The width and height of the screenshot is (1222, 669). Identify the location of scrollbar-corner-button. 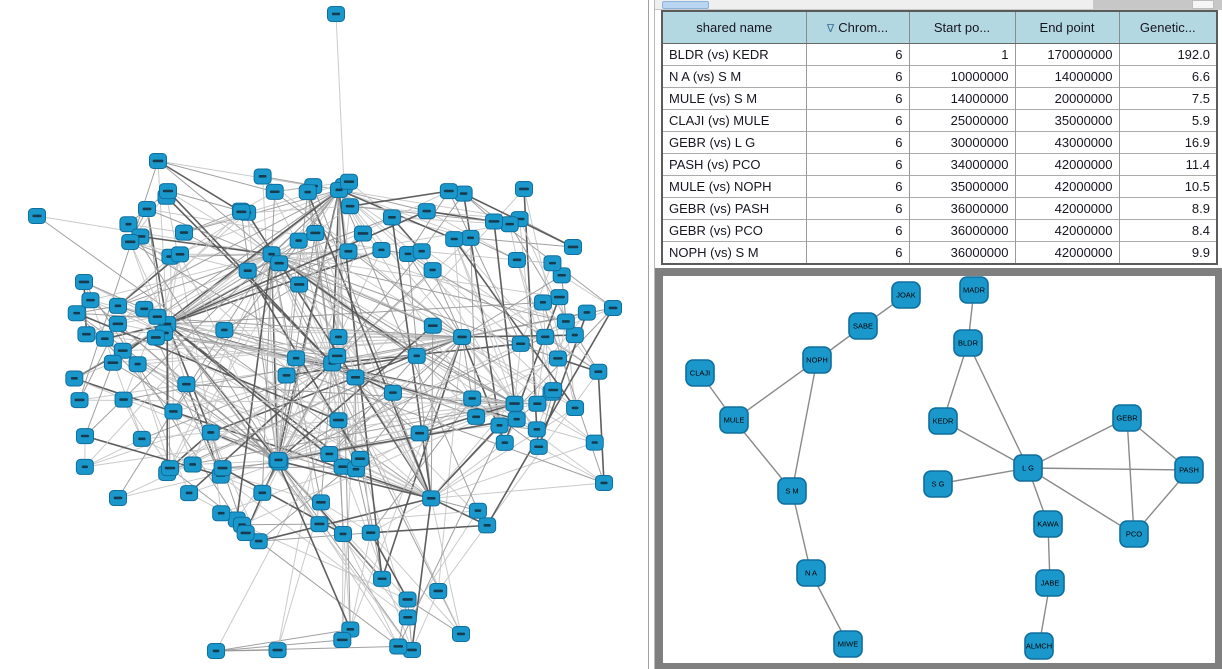
(1203, 4).